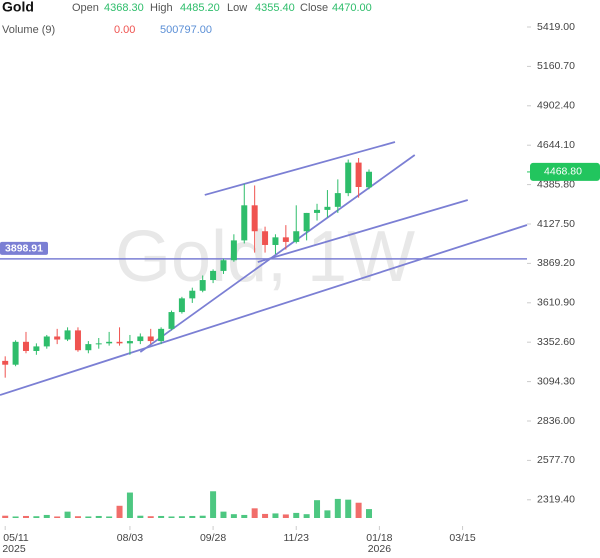  I want to click on legend-value: 4355.40, so click(275, 8).